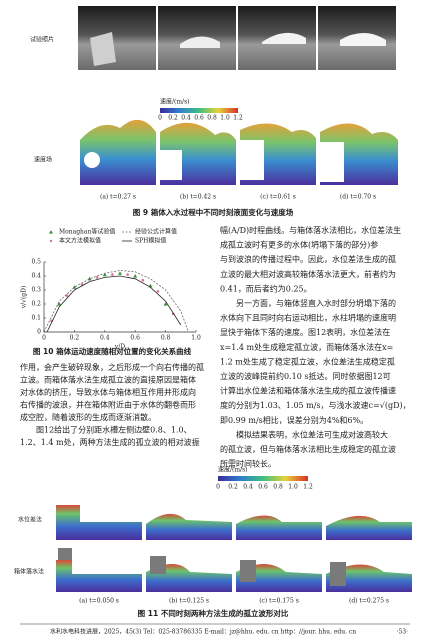 This screenshot has width=427, height=640. I want to click on y-tick-label: 0.5, so click(36, 262).